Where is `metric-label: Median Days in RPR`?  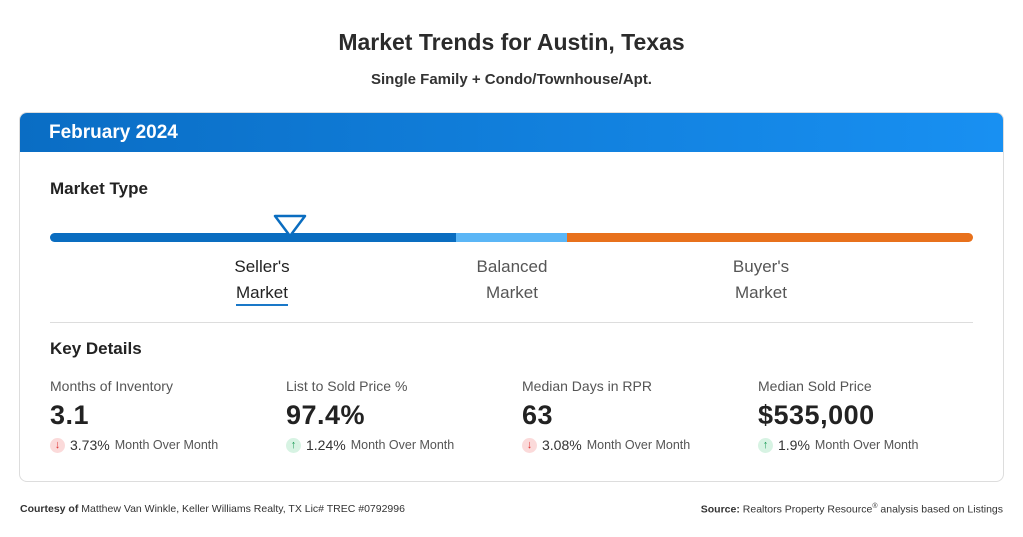
metric-label: Median Days in RPR is located at coordinates (587, 386).